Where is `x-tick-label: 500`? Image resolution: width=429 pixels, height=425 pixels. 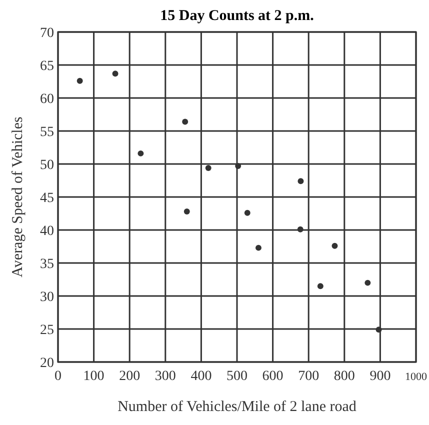
x-tick-label: 500 is located at coordinates (237, 376).